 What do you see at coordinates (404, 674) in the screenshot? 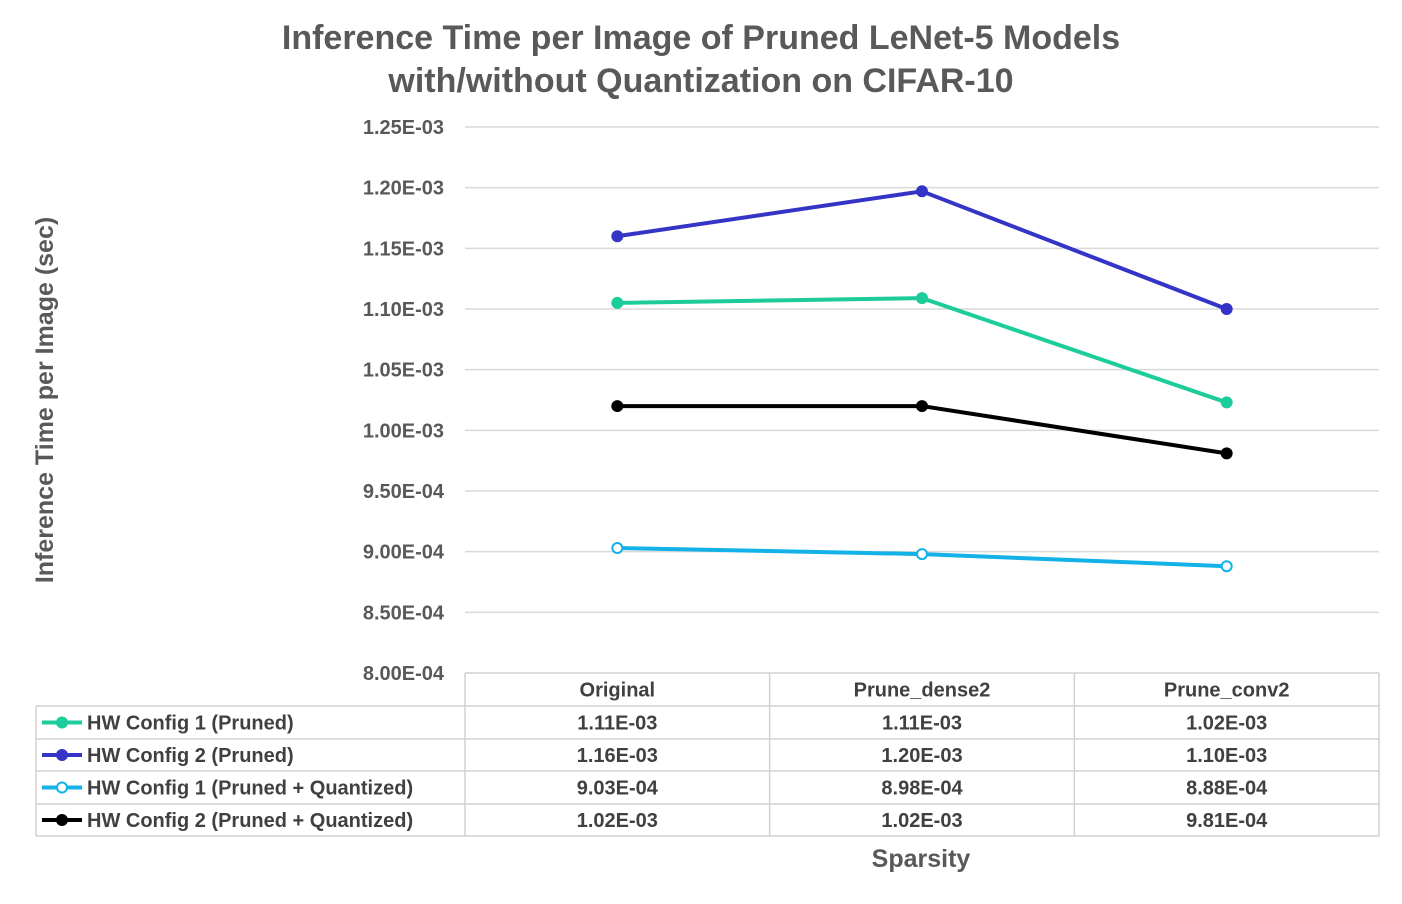
I see `y-tick-label: 8.00E-04` at bounding box center [404, 674].